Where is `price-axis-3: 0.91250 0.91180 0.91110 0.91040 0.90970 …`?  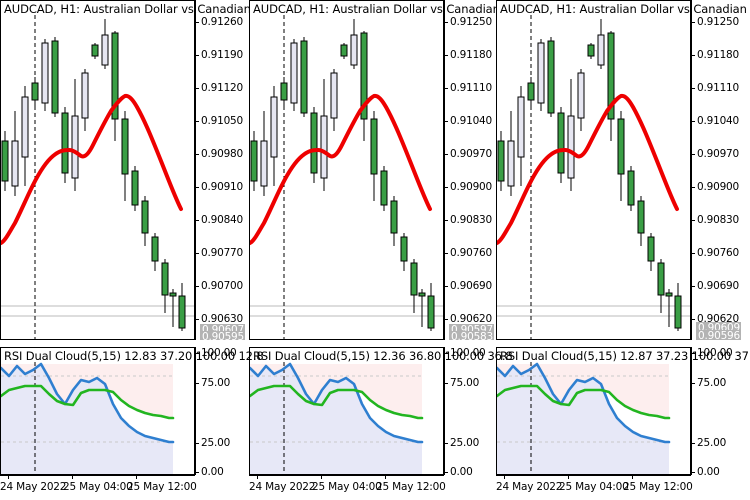 price-axis-3: 0.91250 0.91180 0.91110 0.91040 0.90970 … is located at coordinates (716, 170).